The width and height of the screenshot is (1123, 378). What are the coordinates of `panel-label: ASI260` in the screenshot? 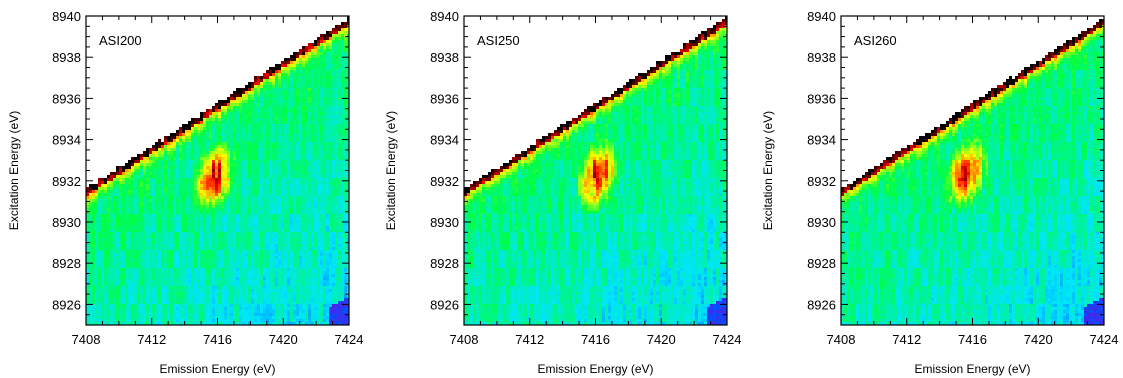 It's located at (875, 40).